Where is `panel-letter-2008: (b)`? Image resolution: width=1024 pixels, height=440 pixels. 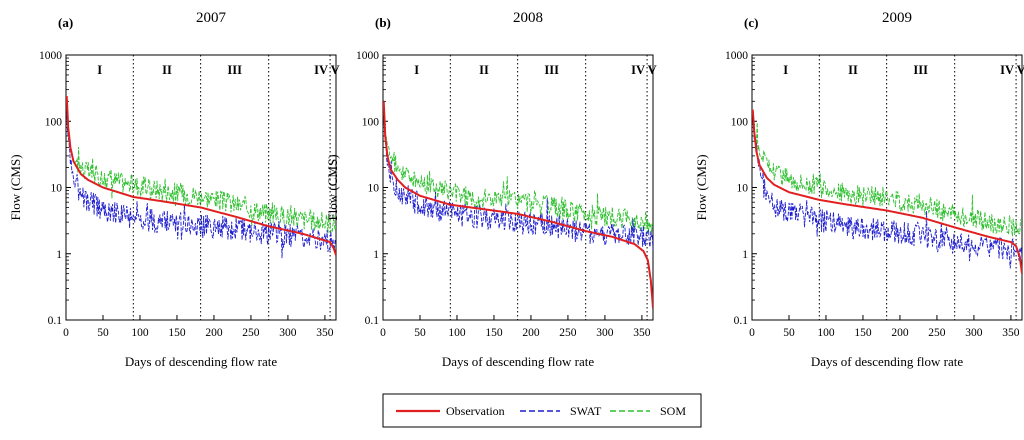 panel-letter-2008: (b) is located at coordinates (383, 22).